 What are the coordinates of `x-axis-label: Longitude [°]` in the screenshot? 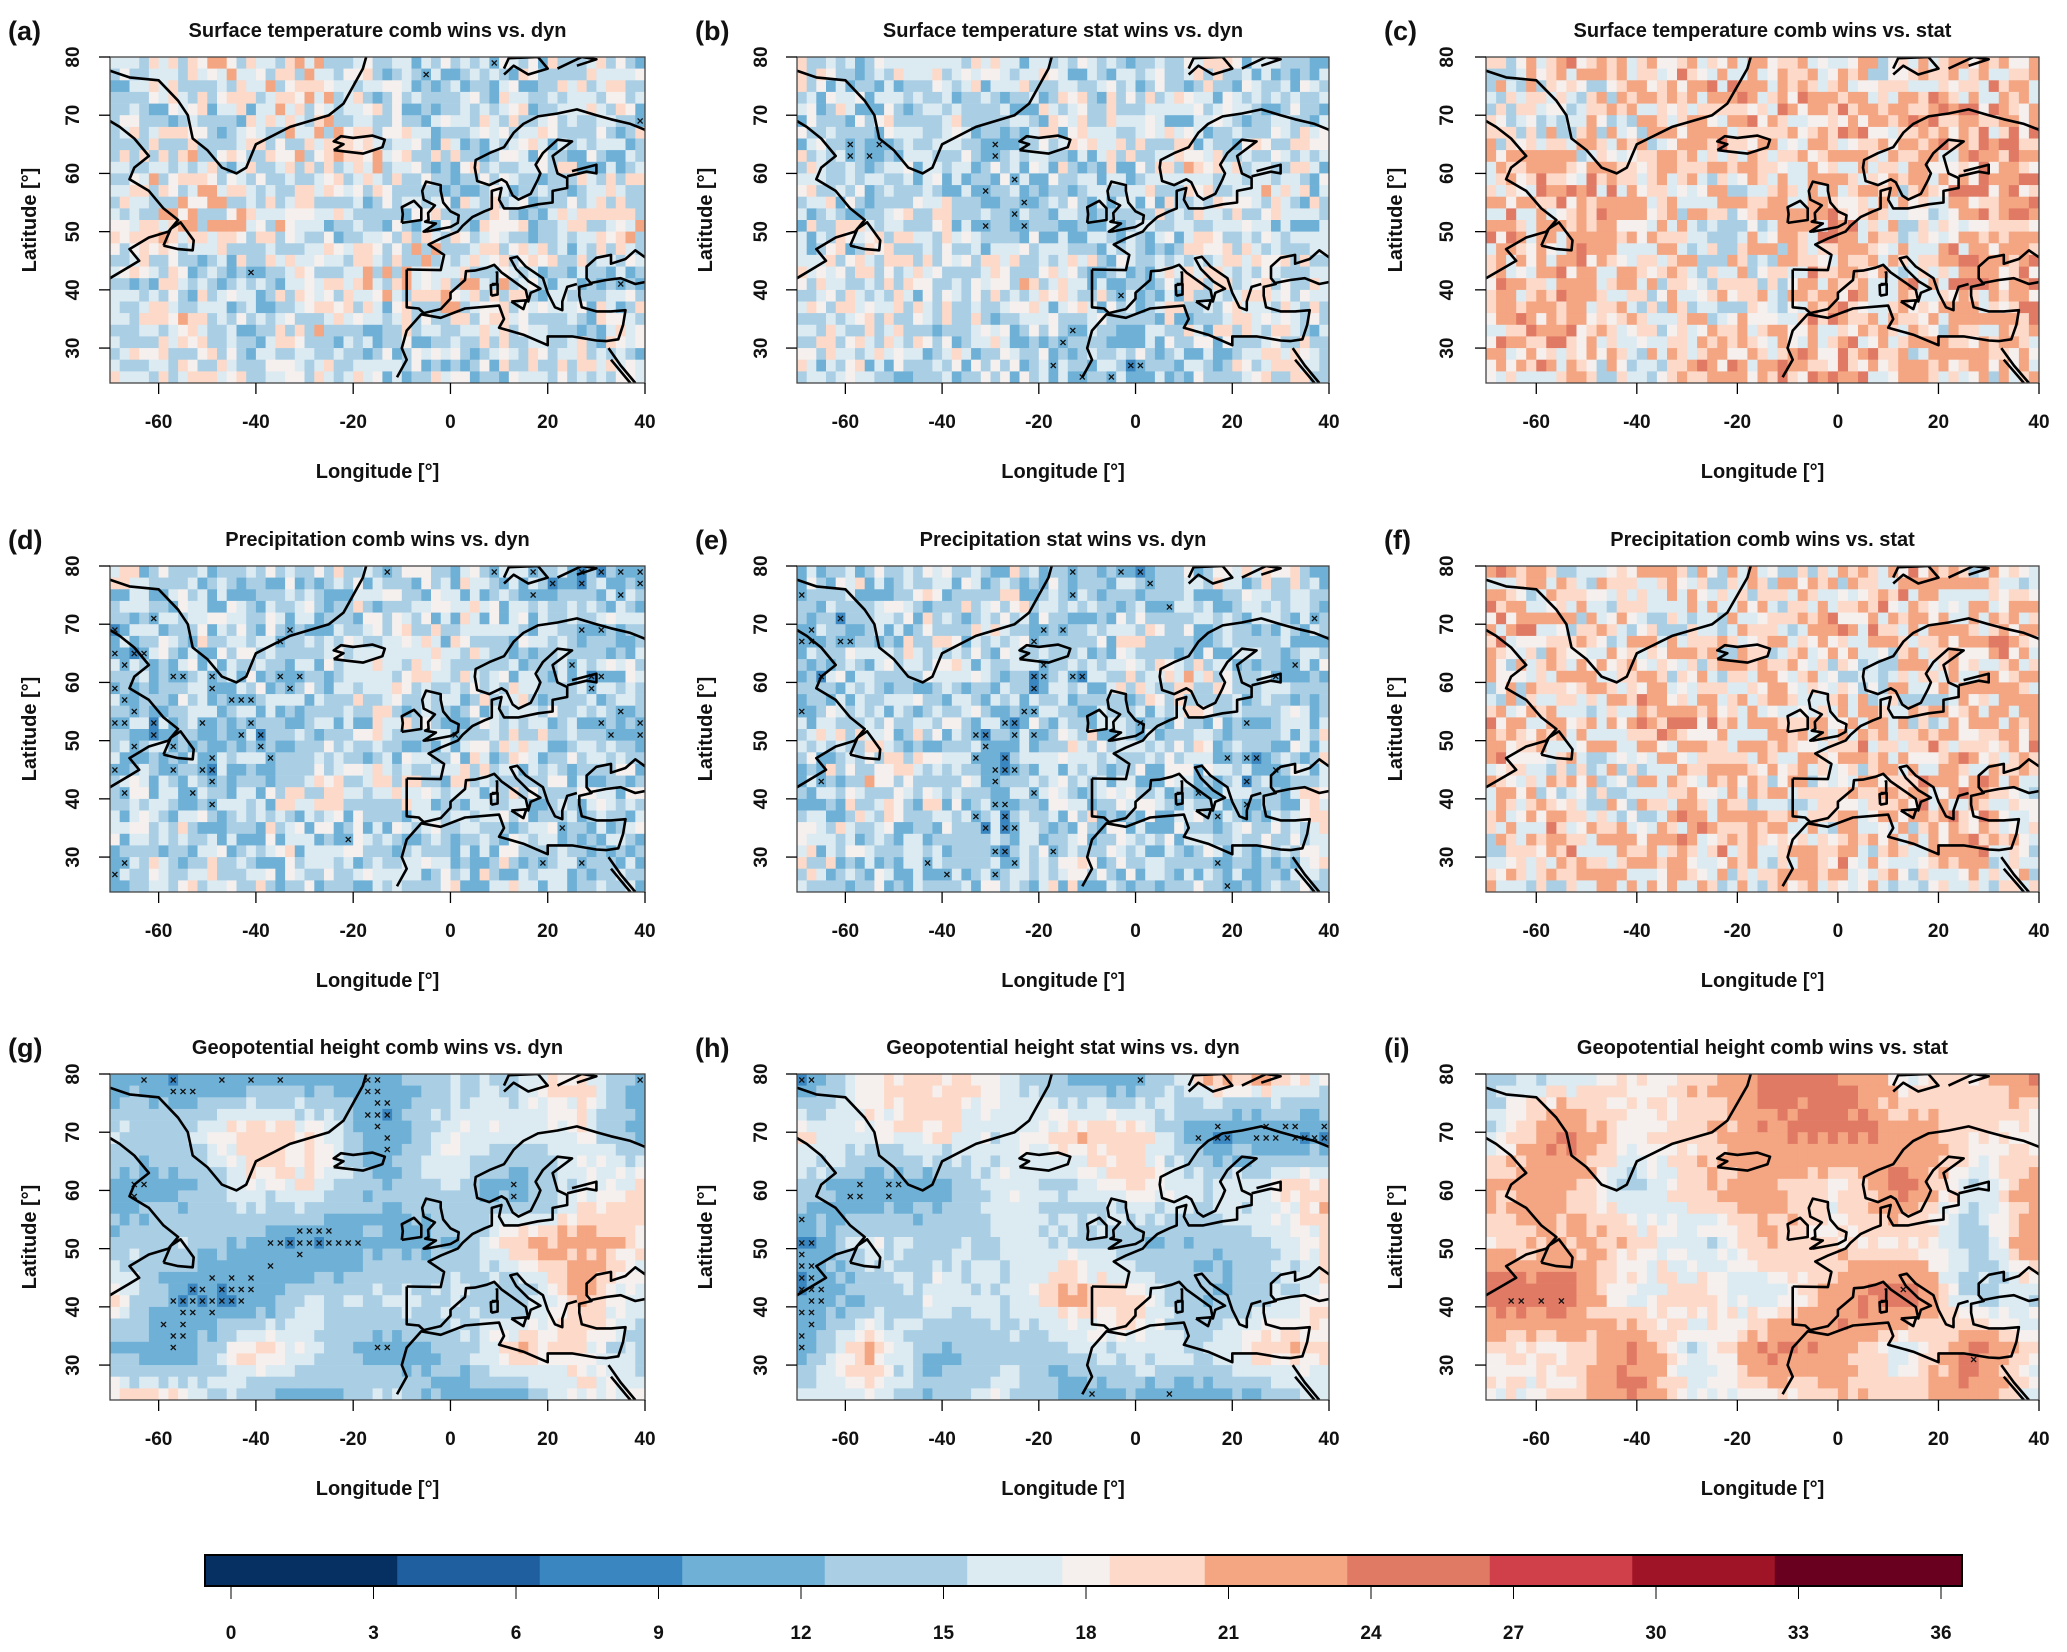 It's located at (378, 472).